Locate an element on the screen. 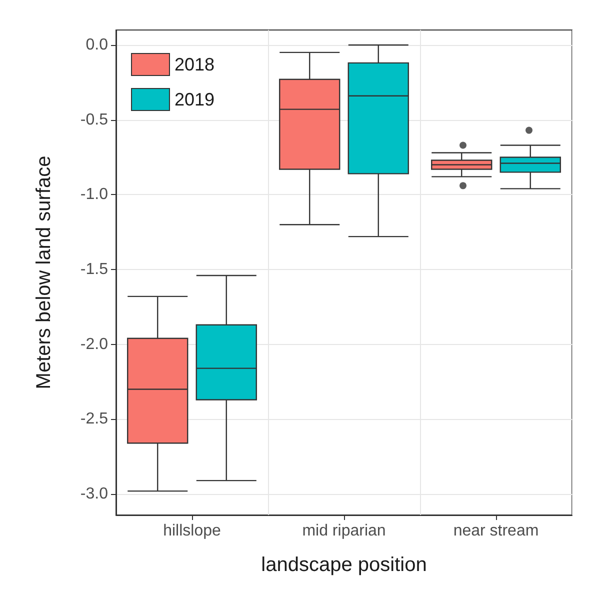  x-tick-label: near stream is located at coordinates (496, 531).